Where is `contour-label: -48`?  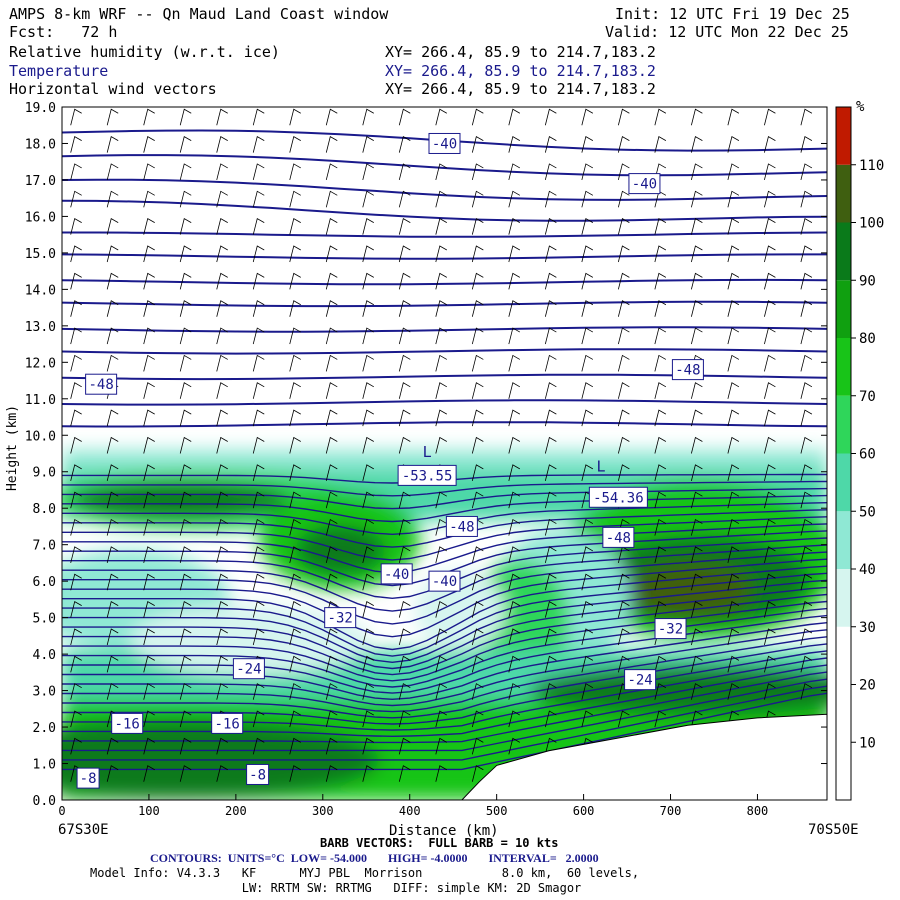
contour-label: -48 is located at coordinates (687, 371).